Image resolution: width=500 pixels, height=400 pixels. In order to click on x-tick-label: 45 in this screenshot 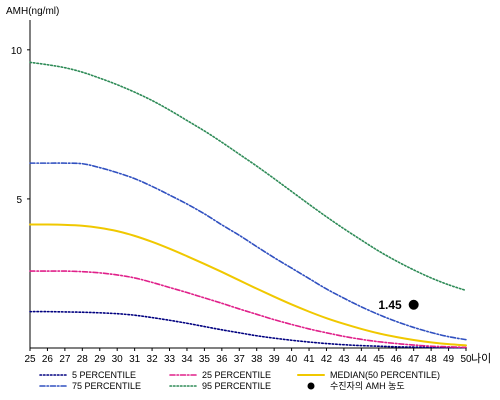, I will do `click(379, 359)`.